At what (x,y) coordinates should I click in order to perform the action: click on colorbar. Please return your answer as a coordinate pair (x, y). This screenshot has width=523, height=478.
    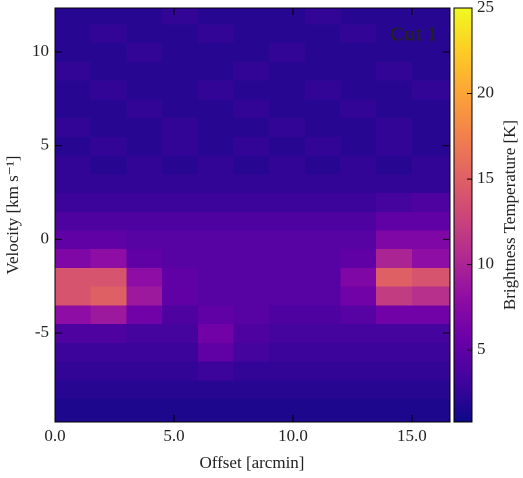
    Looking at the image, I should click on (463, 215).